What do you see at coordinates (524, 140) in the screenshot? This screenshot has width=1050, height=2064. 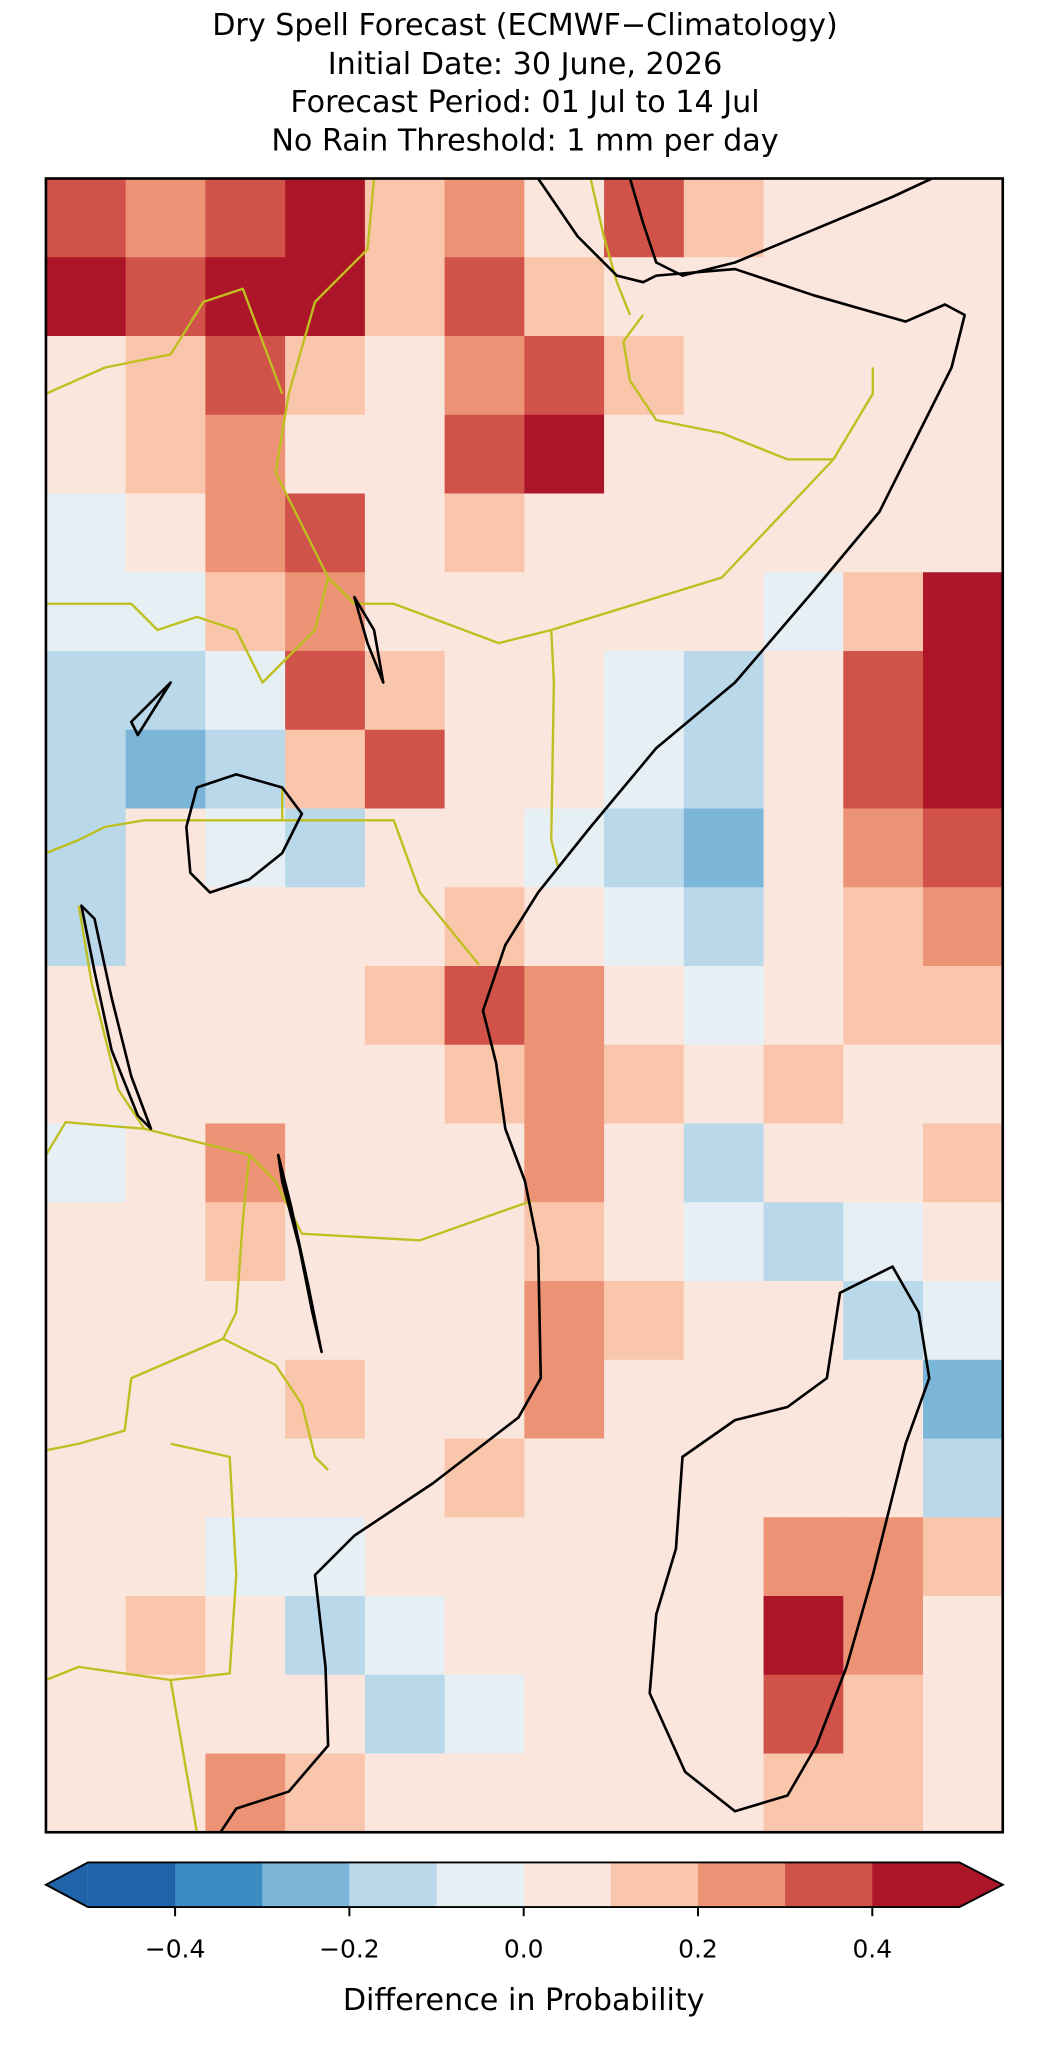 I see `title-line: No Rain Threshold: 1 mm per day` at bounding box center [524, 140].